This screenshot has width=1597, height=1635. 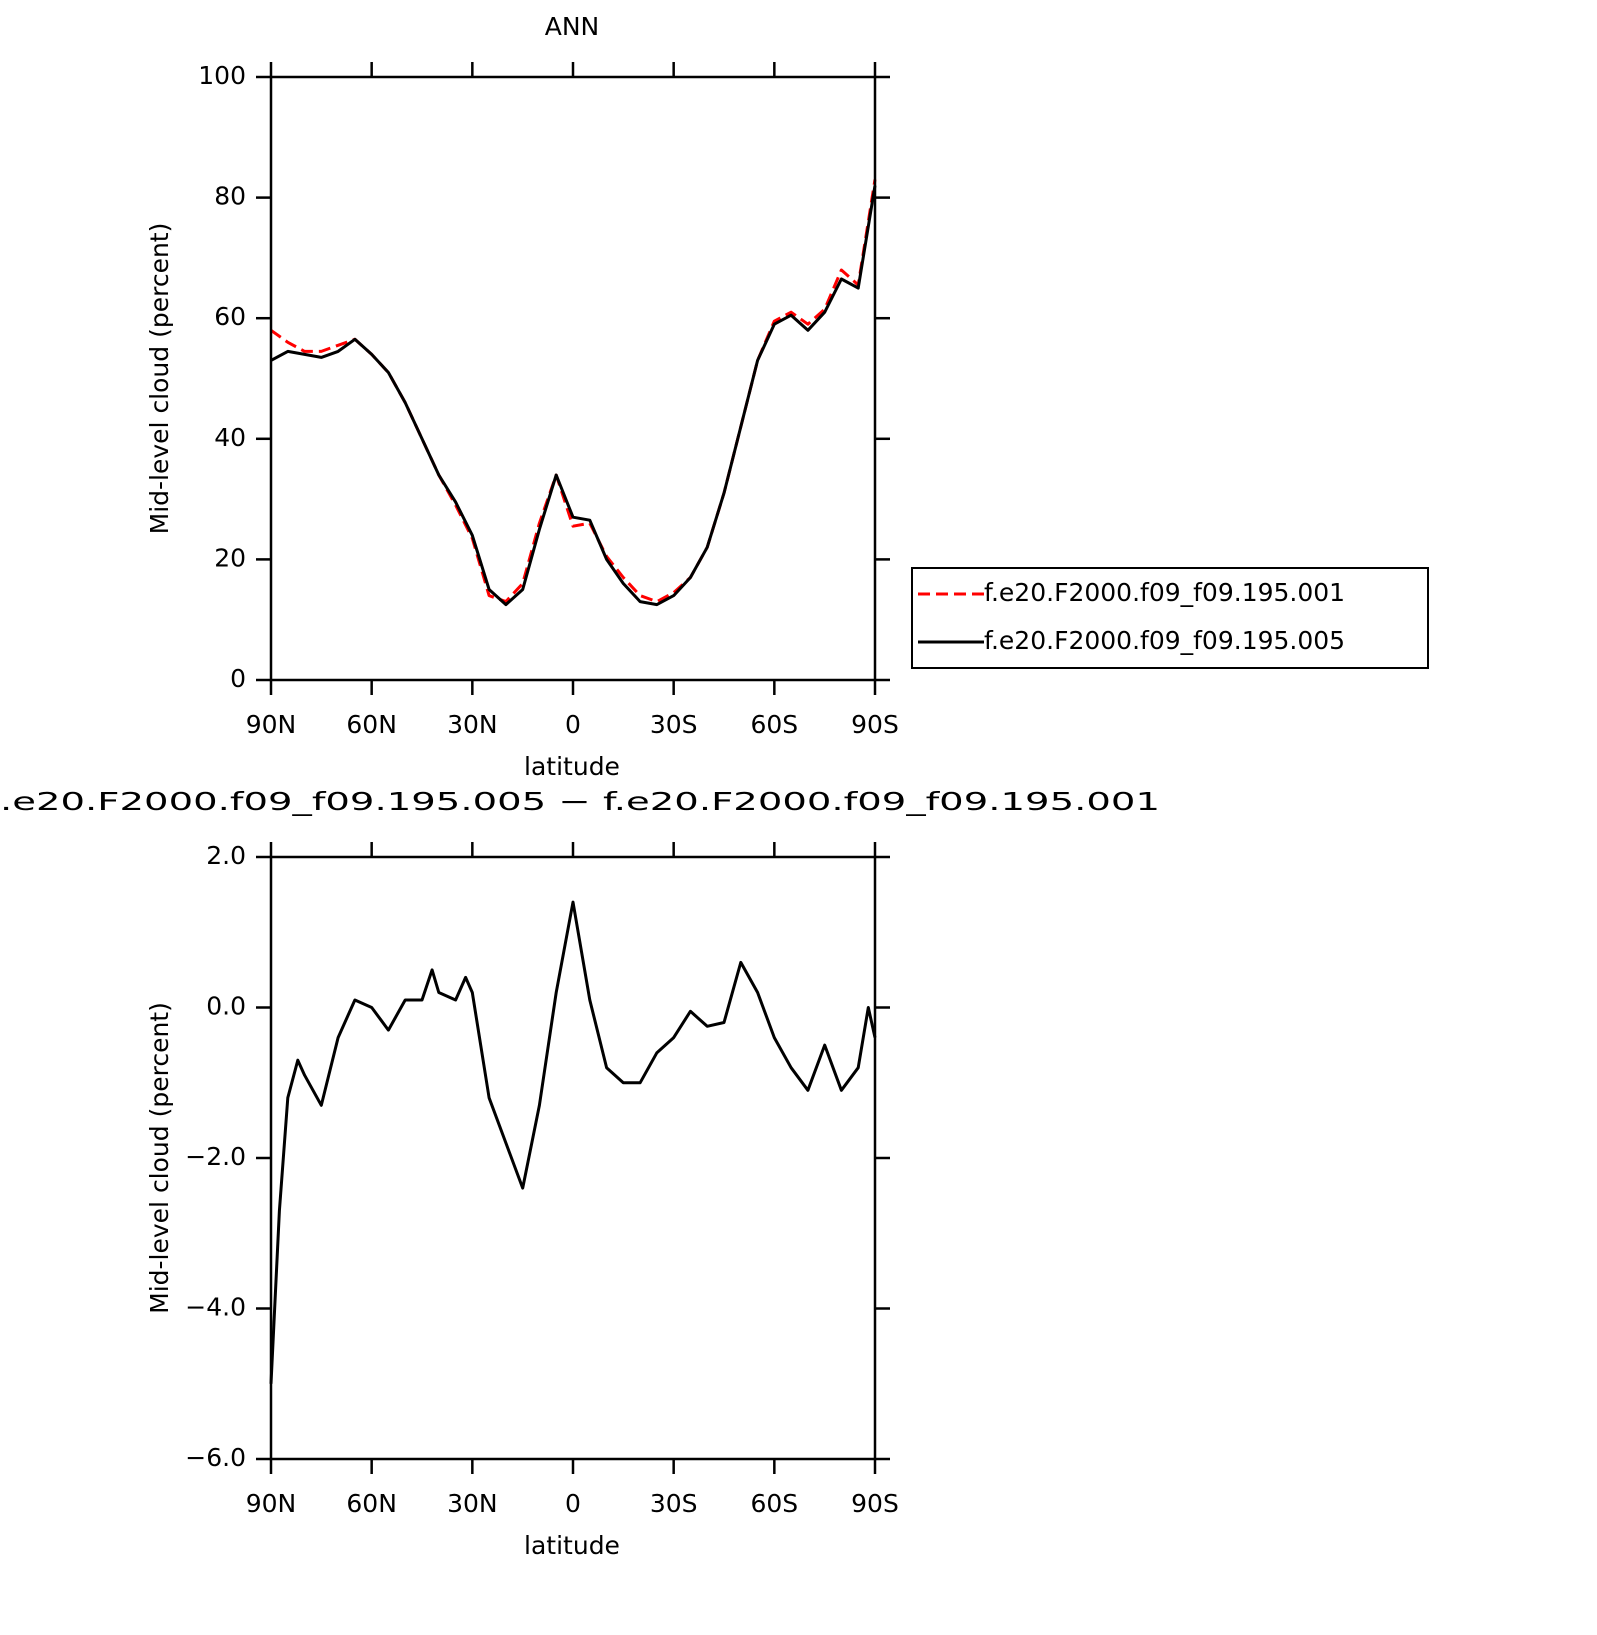 I want to click on y-tick-label: 20, so click(x=230, y=557).